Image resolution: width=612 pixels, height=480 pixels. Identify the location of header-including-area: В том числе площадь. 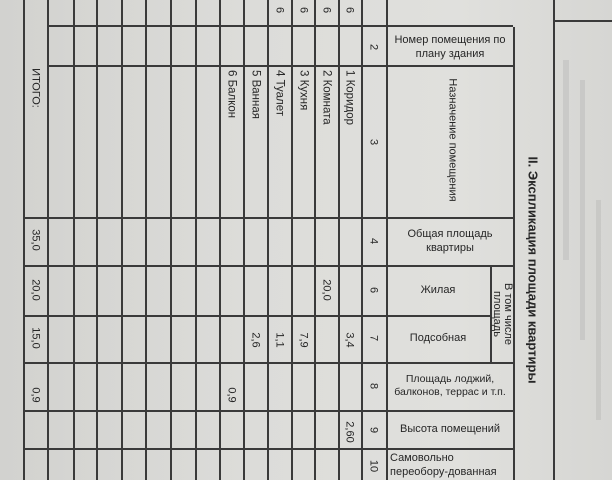
(502, 314).